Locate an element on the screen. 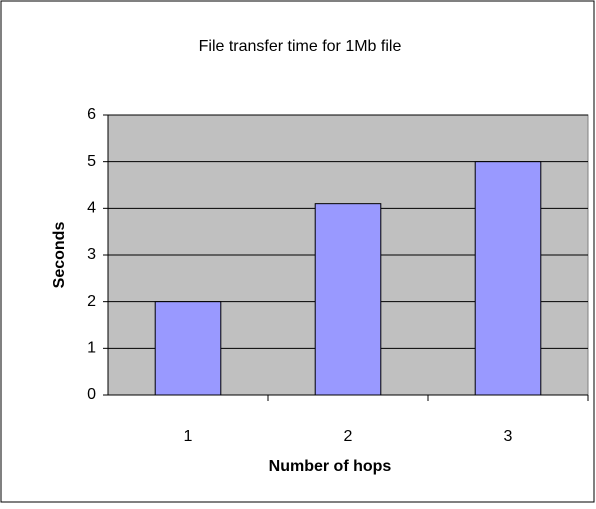 The height and width of the screenshot is (509, 596). x-axis-title: Number of hops is located at coordinates (330, 466).